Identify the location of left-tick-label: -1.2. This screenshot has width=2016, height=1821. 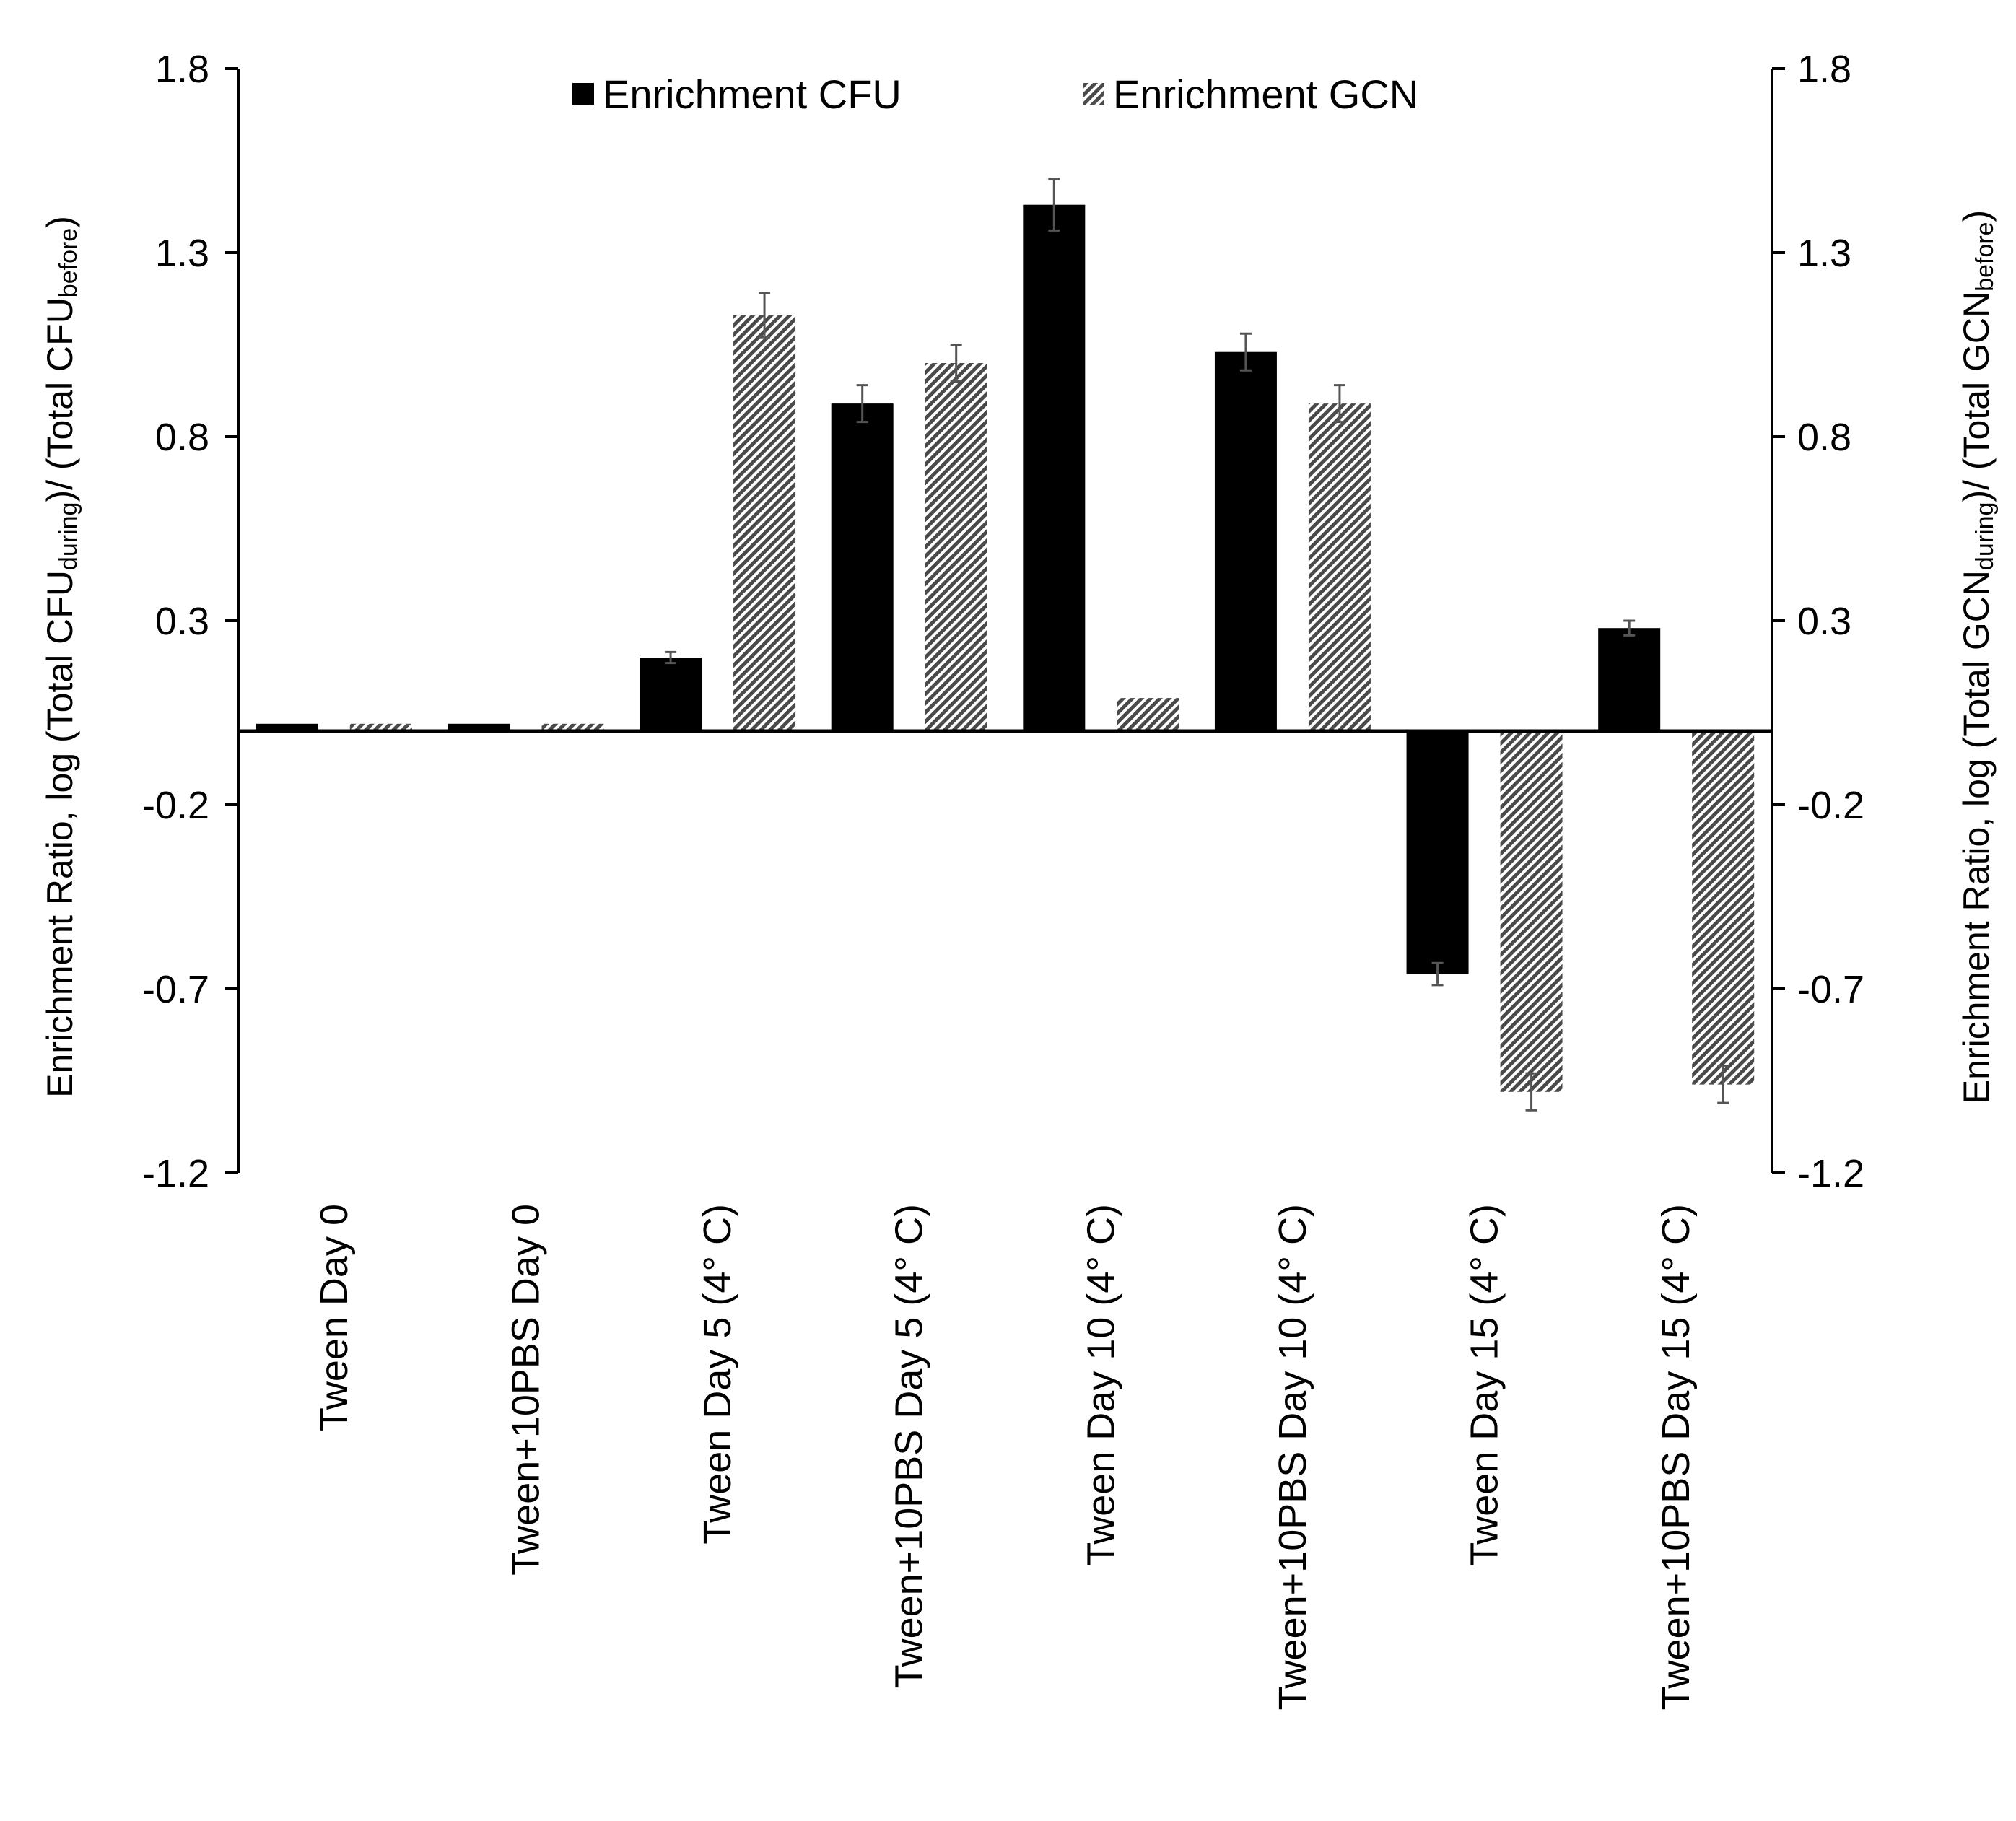
(175, 1174).